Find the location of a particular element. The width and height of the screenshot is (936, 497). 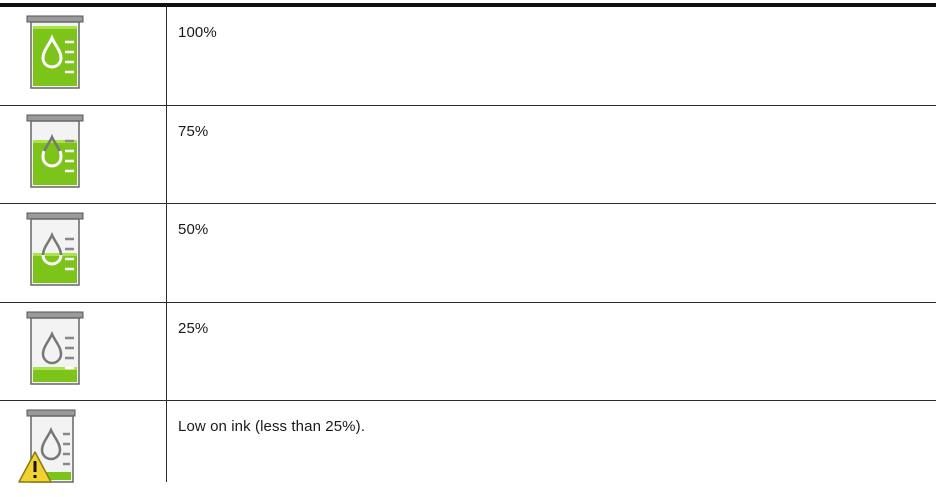

ink-level-label: 50% is located at coordinates (193, 229).